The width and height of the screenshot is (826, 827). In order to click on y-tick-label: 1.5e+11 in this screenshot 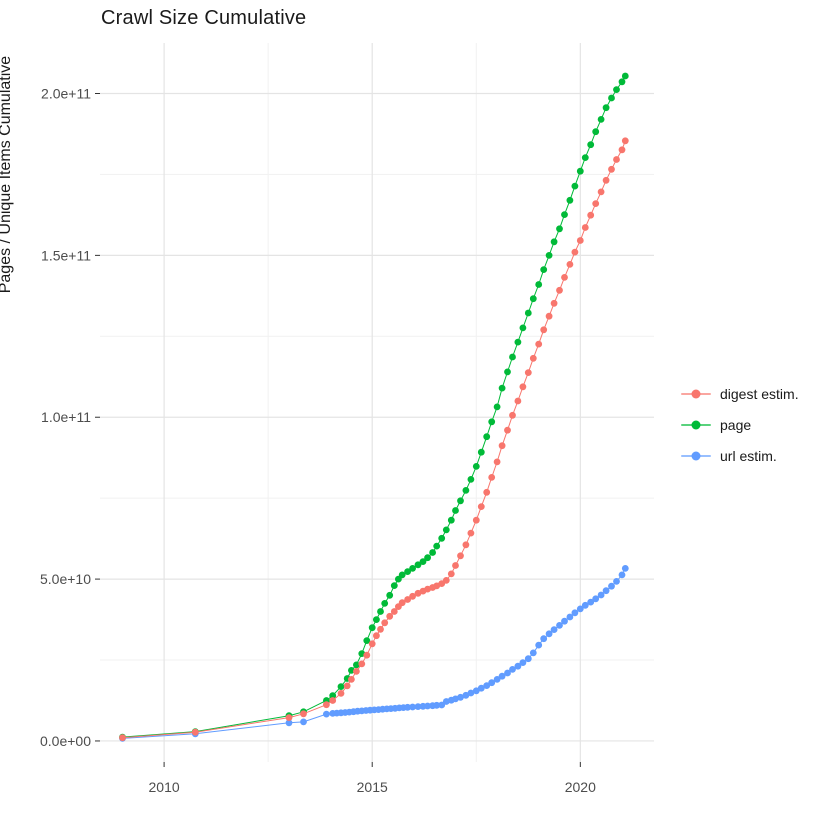, I will do `click(66, 255)`.